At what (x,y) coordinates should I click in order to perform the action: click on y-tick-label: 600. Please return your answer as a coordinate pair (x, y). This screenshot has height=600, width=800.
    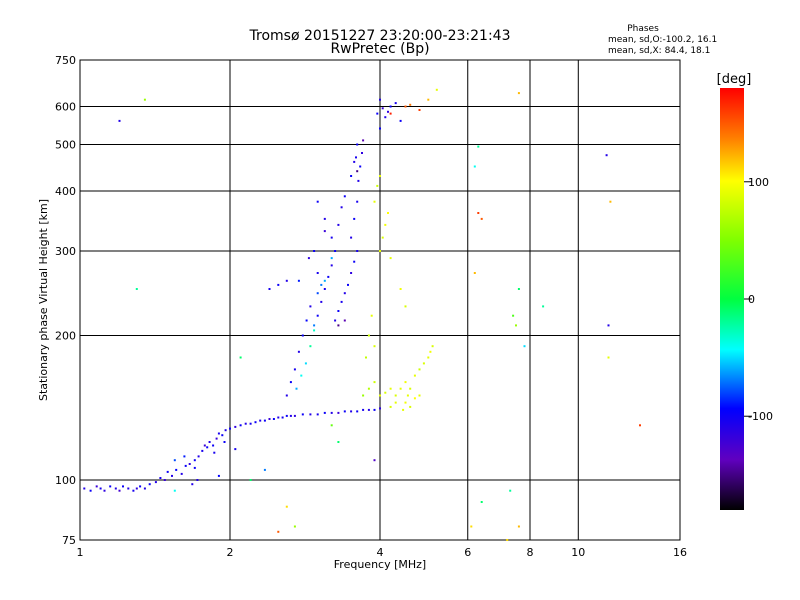
    Looking at the image, I should click on (65, 107).